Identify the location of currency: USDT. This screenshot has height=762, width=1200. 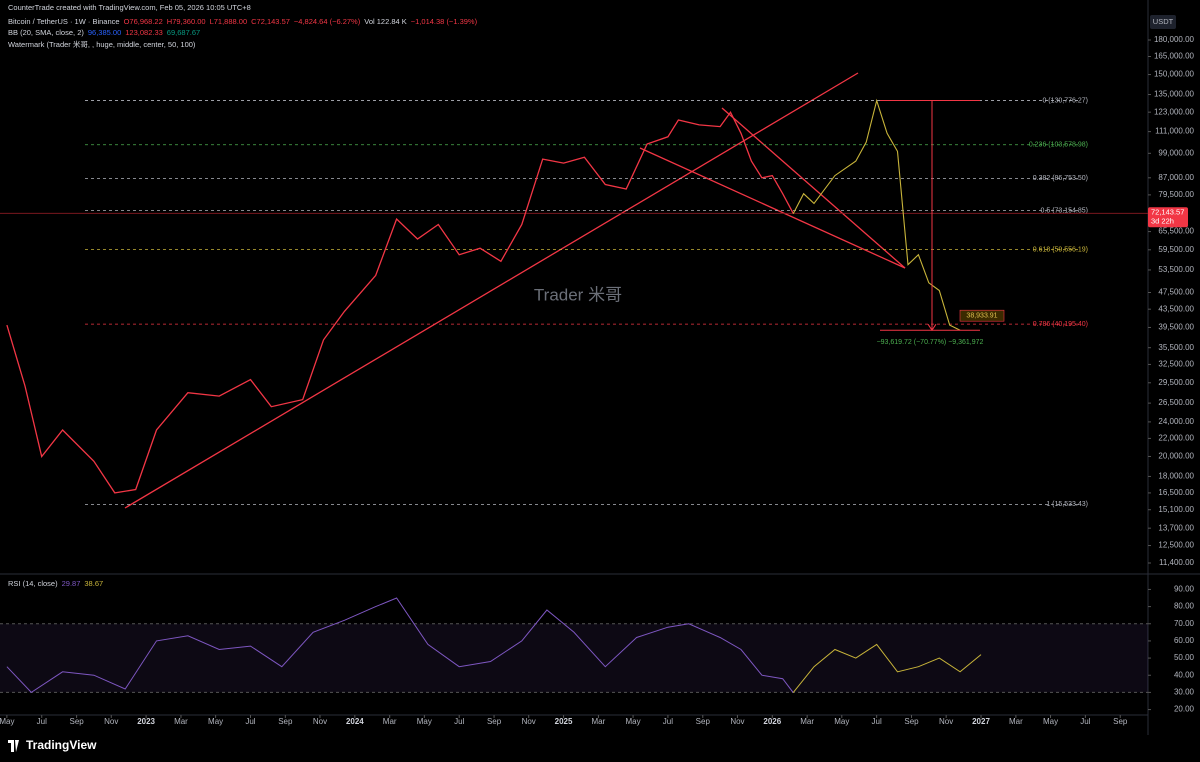
(1163, 21).